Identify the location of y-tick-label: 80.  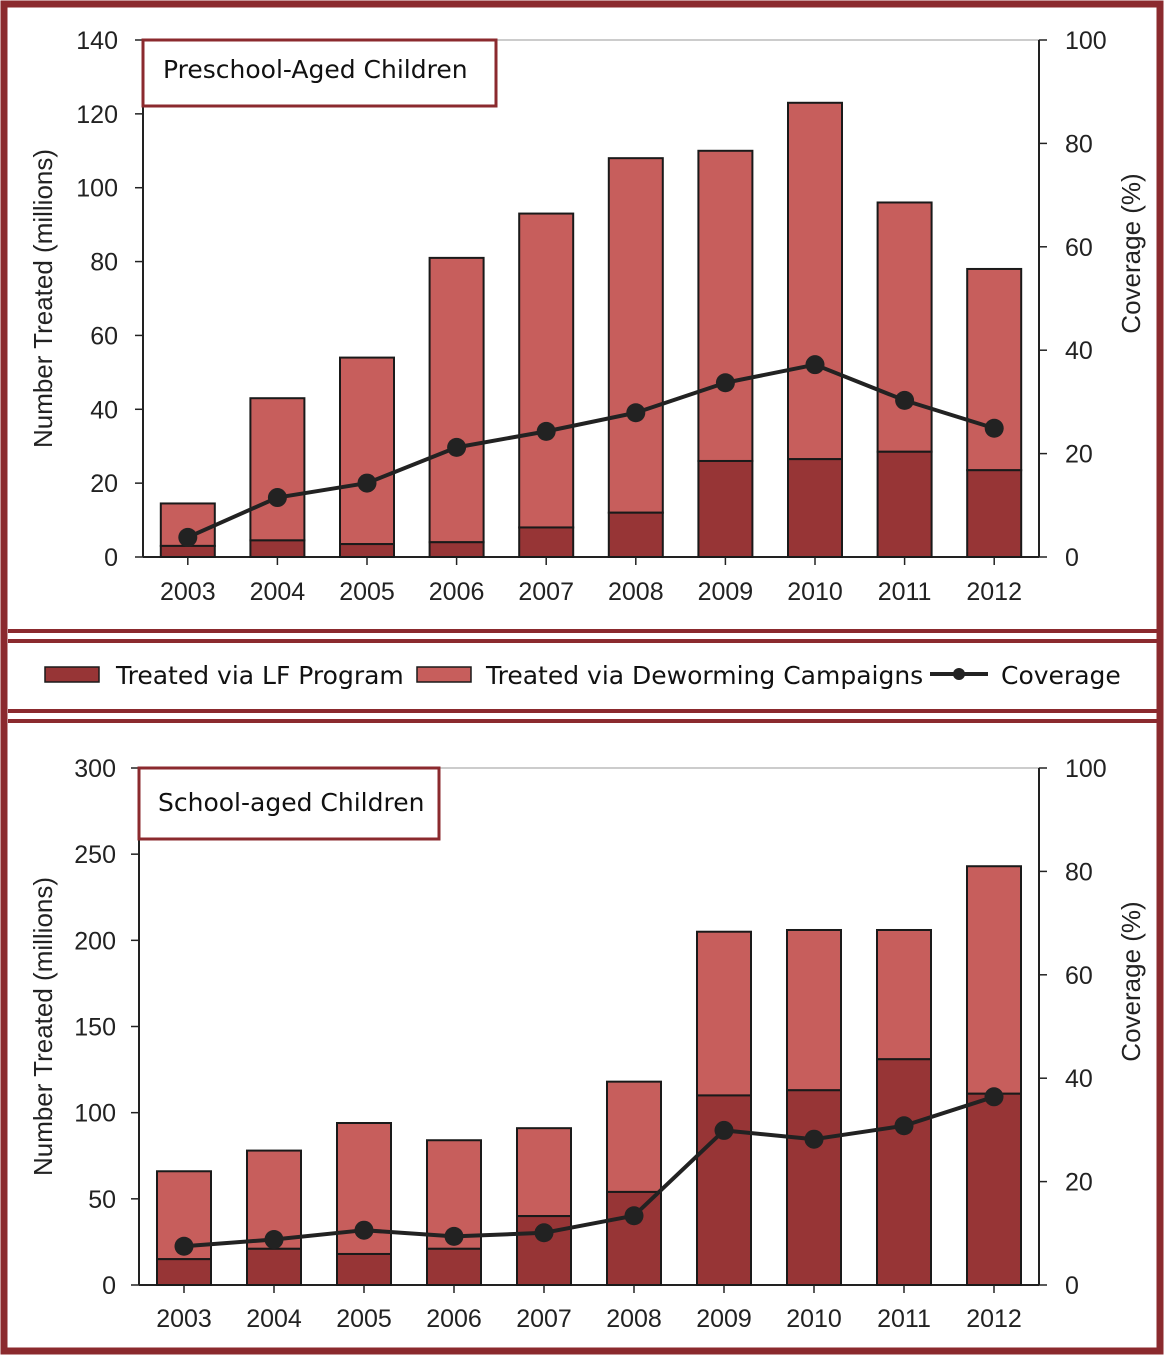
(104, 263).